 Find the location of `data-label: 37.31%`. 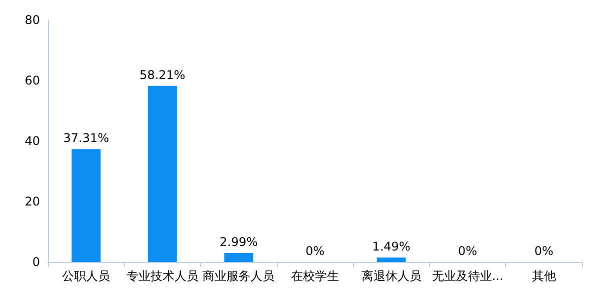

data-label: 37.31% is located at coordinates (86, 138).